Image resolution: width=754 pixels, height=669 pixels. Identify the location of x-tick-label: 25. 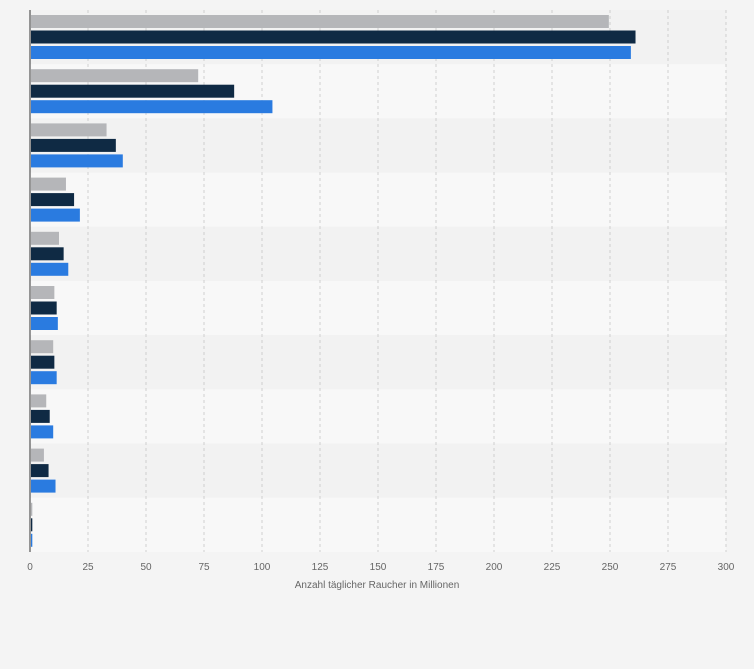
(88, 567).